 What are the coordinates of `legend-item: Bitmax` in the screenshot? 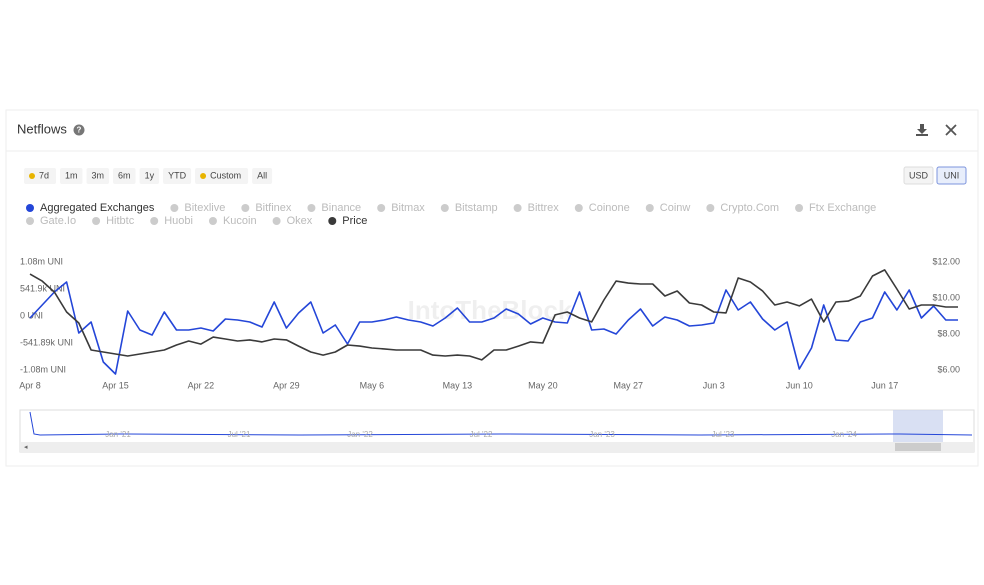 It's located at (401, 208).